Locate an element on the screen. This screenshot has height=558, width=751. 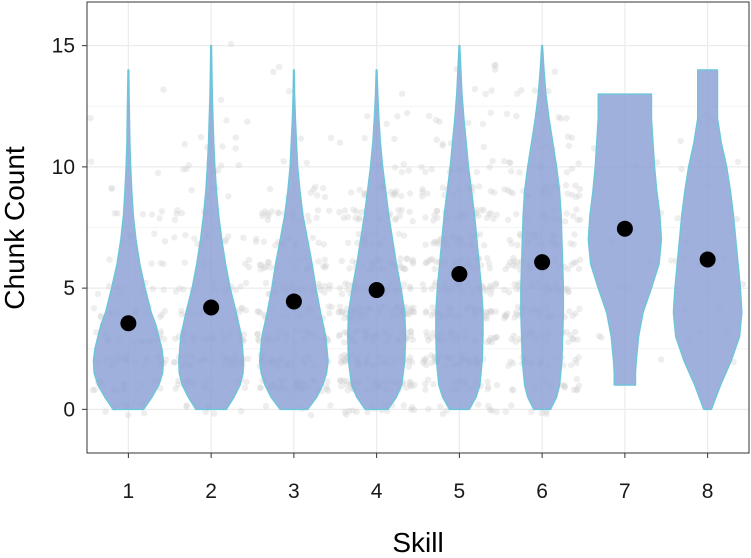
y-tick-label: 15 is located at coordinates (63, 46).